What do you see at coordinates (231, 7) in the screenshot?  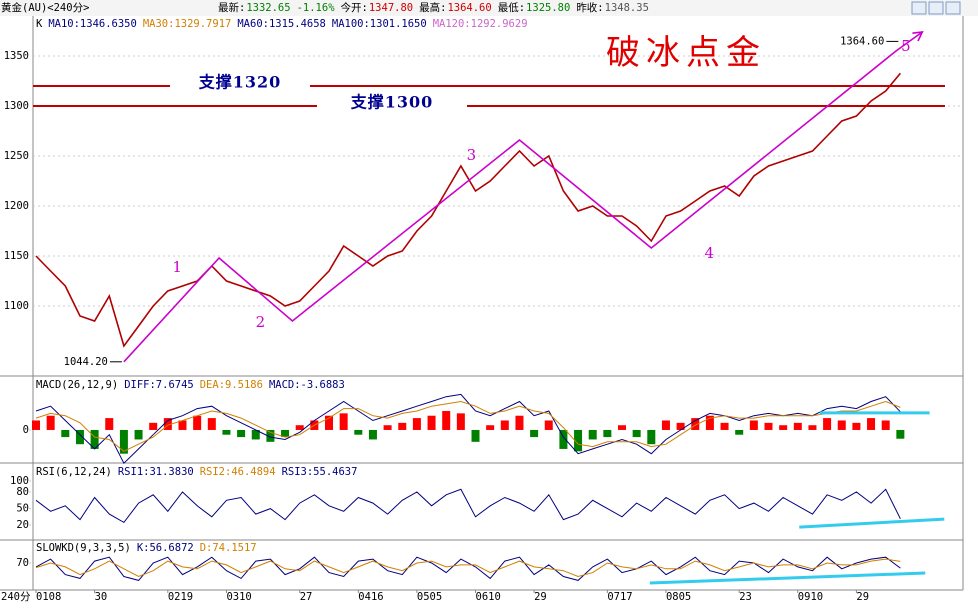 I see `quote-item: 最新:` at bounding box center [231, 7].